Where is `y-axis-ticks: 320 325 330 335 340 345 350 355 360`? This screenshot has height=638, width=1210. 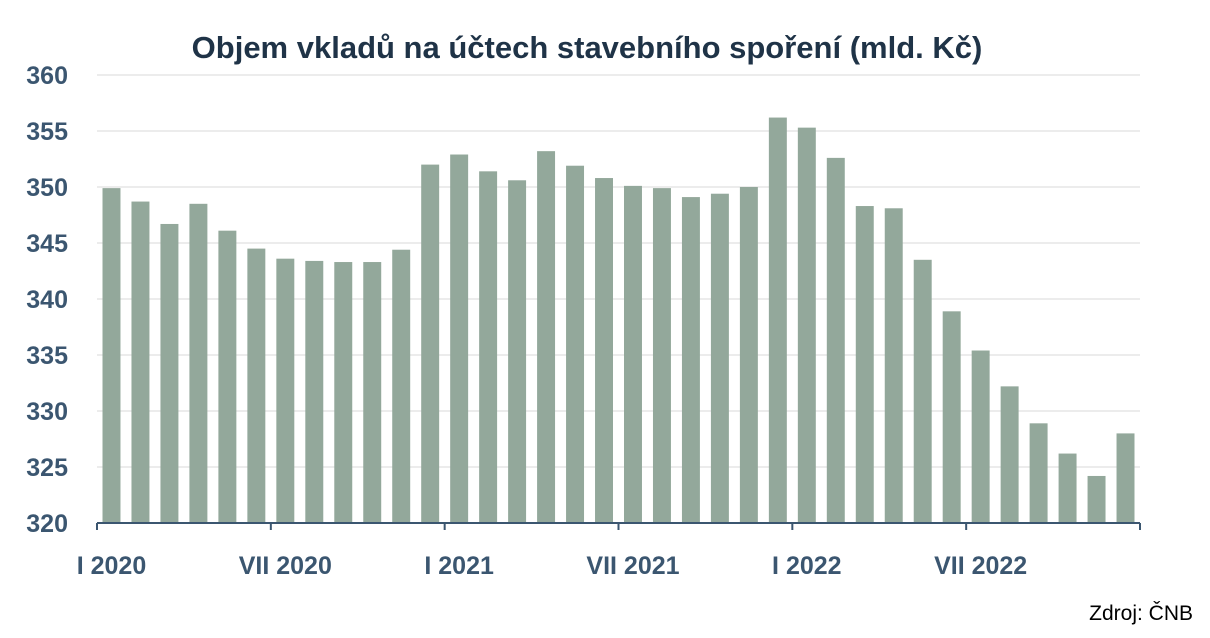
y-axis-ticks: 320 325 330 335 340 345 350 355 360 is located at coordinates (47, 300).